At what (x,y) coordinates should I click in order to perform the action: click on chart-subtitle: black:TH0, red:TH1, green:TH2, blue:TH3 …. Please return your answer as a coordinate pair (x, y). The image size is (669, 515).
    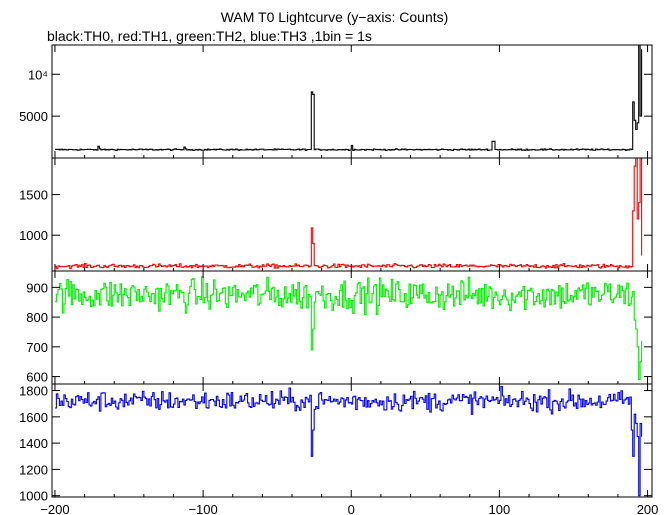
    Looking at the image, I should click on (209, 36).